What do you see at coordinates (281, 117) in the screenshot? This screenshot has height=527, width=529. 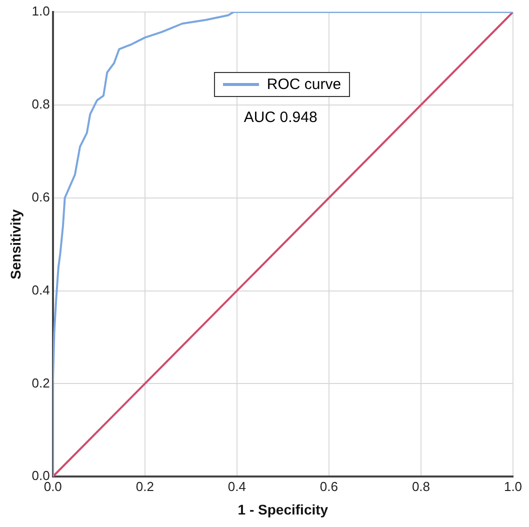 I see `annotation: AUC 0.948` at bounding box center [281, 117].